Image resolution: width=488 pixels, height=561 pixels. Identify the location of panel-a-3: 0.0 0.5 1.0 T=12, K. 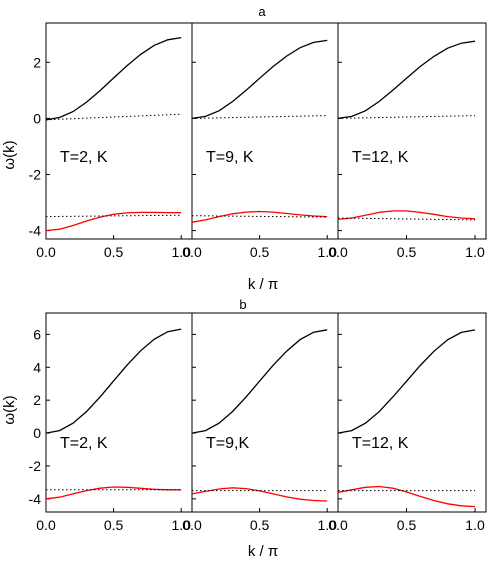
(407, 141).